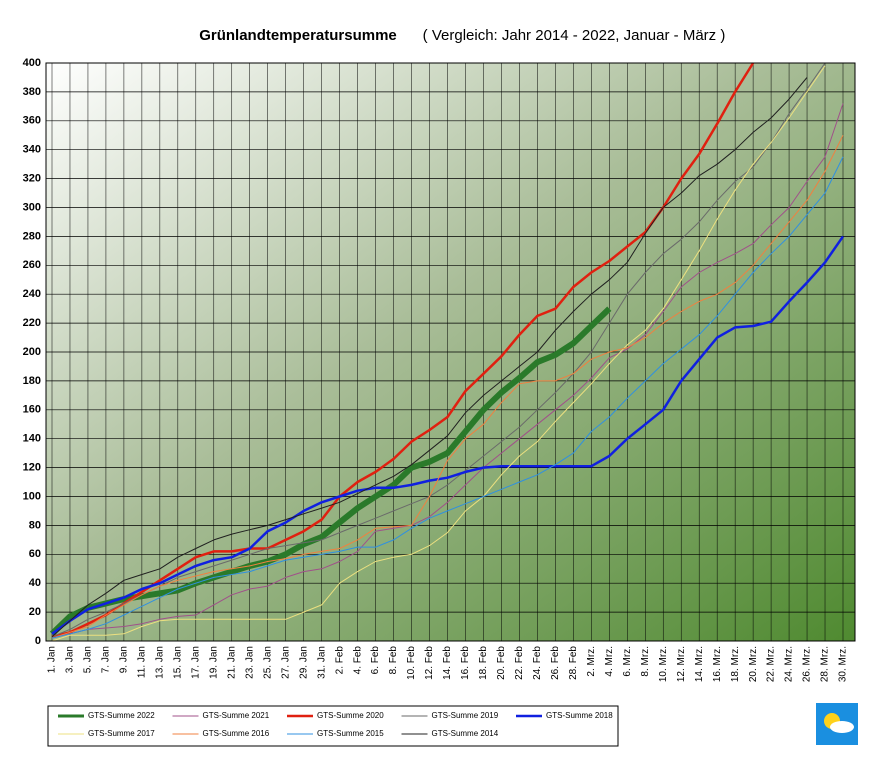 Image resolution: width=889 pixels, height=766 pixels. Describe the element at coordinates (213, 662) in the screenshot. I see `x-tick-label: 19. Jan` at that location.